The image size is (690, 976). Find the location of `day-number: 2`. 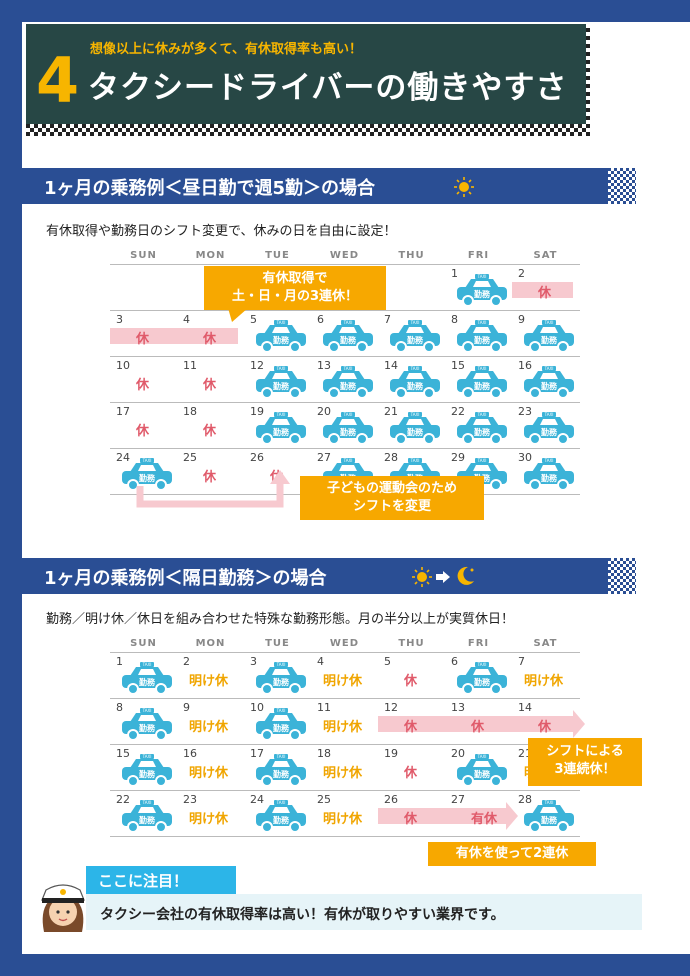

day-number: 2 is located at coordinates (186, 661).